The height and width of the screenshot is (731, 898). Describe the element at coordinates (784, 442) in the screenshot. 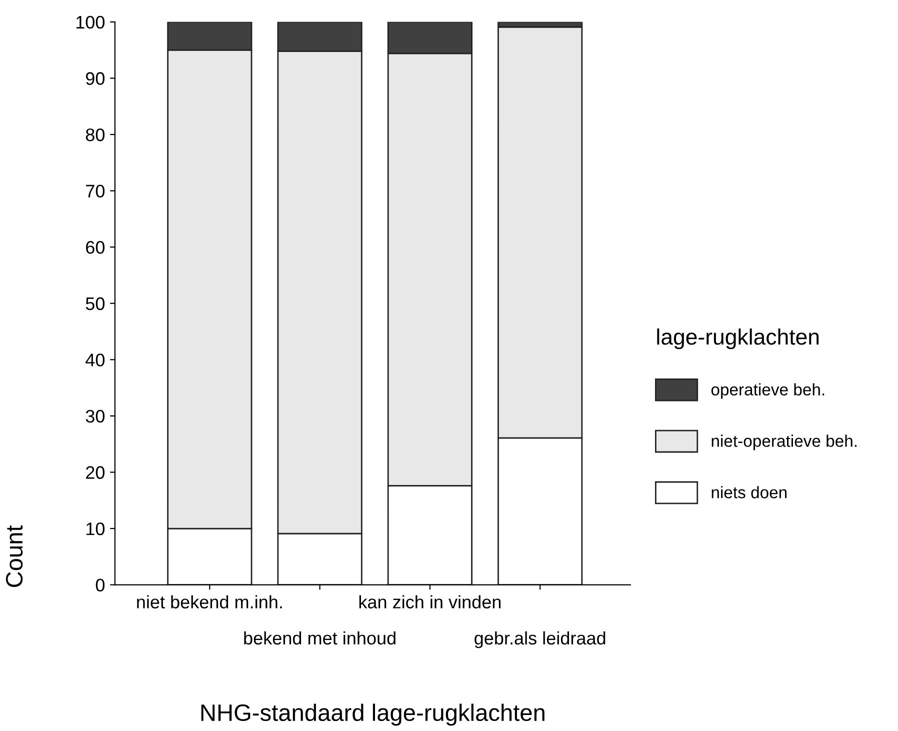

I see `legend-label: niet-operatieve beh.` at that location.